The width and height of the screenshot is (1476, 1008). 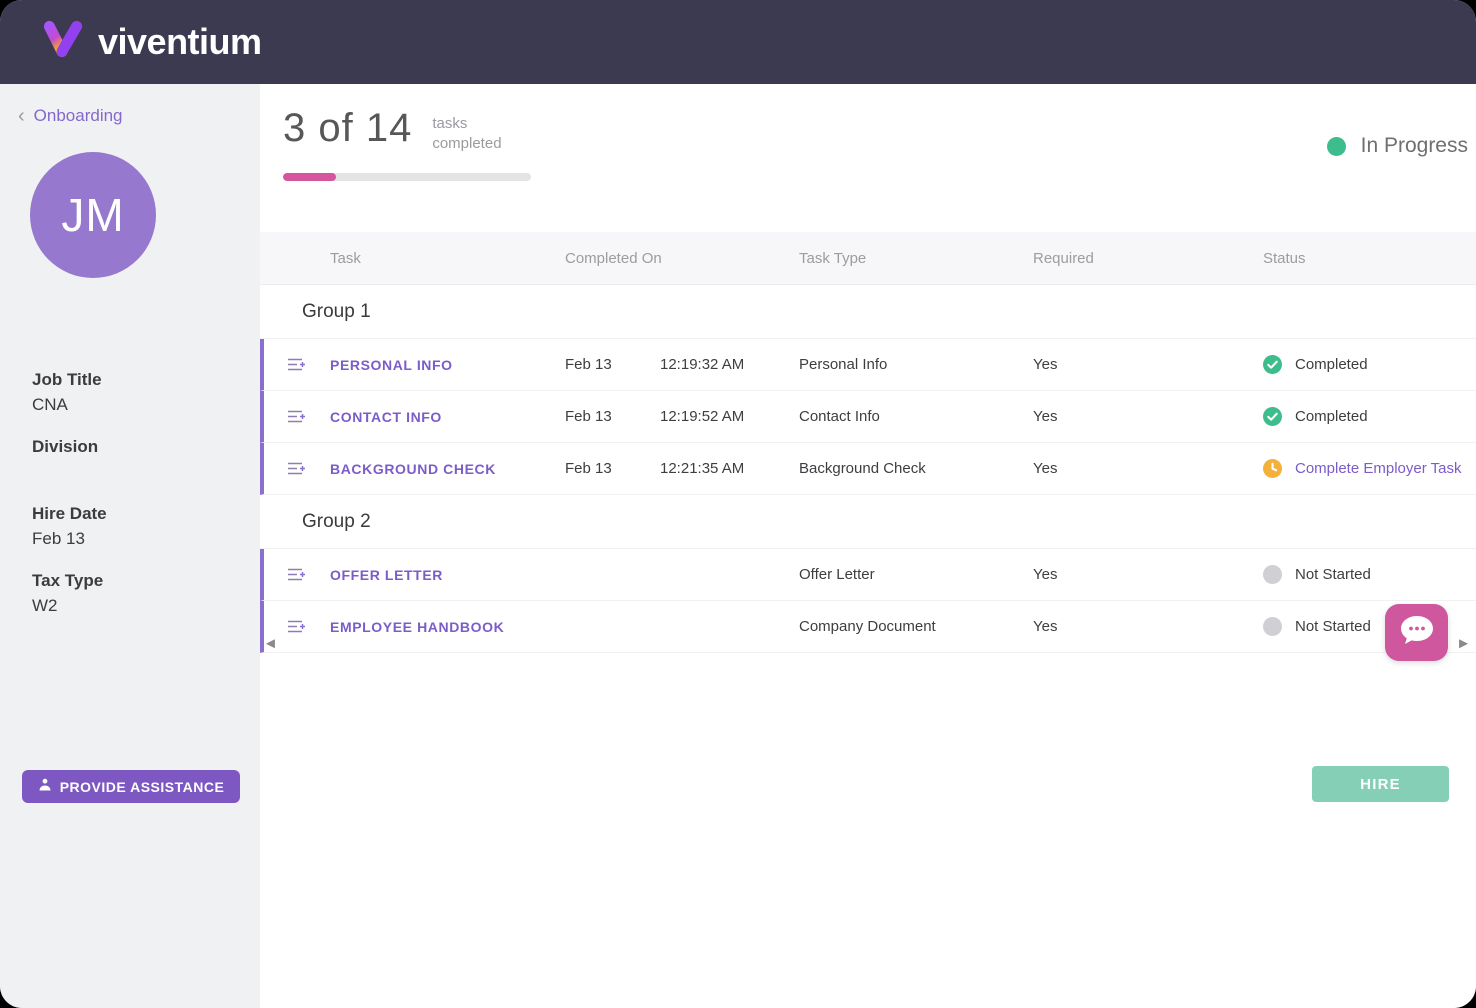 What do you see at coordinates (336, 521) in the screenshot?
I see `group-label: Group 2` at bounding box center [336, 521].